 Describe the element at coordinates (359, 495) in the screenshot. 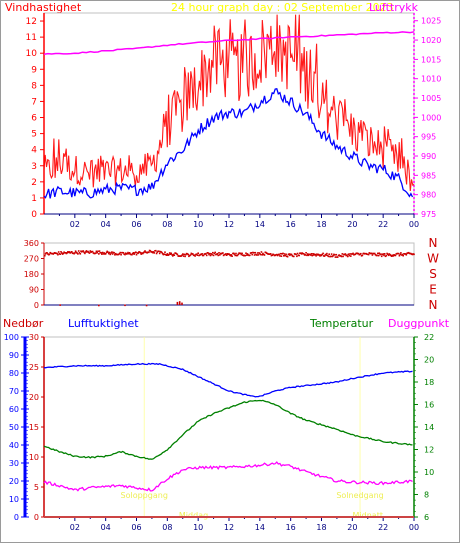

I see `solar-marker-label: Solnedgang` at that location.